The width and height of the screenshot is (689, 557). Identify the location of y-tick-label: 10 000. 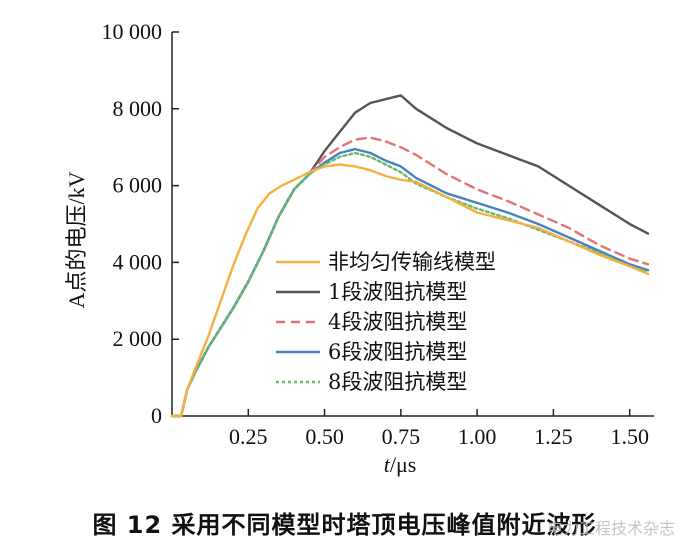
(132, 31).